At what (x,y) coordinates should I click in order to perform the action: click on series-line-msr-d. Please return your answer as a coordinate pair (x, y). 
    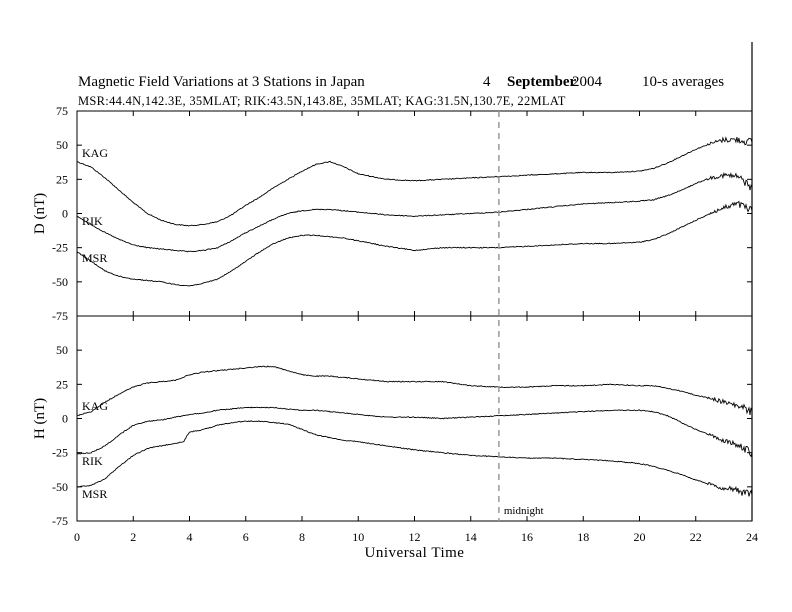
    Looking at the image, I should click on (414, 243).